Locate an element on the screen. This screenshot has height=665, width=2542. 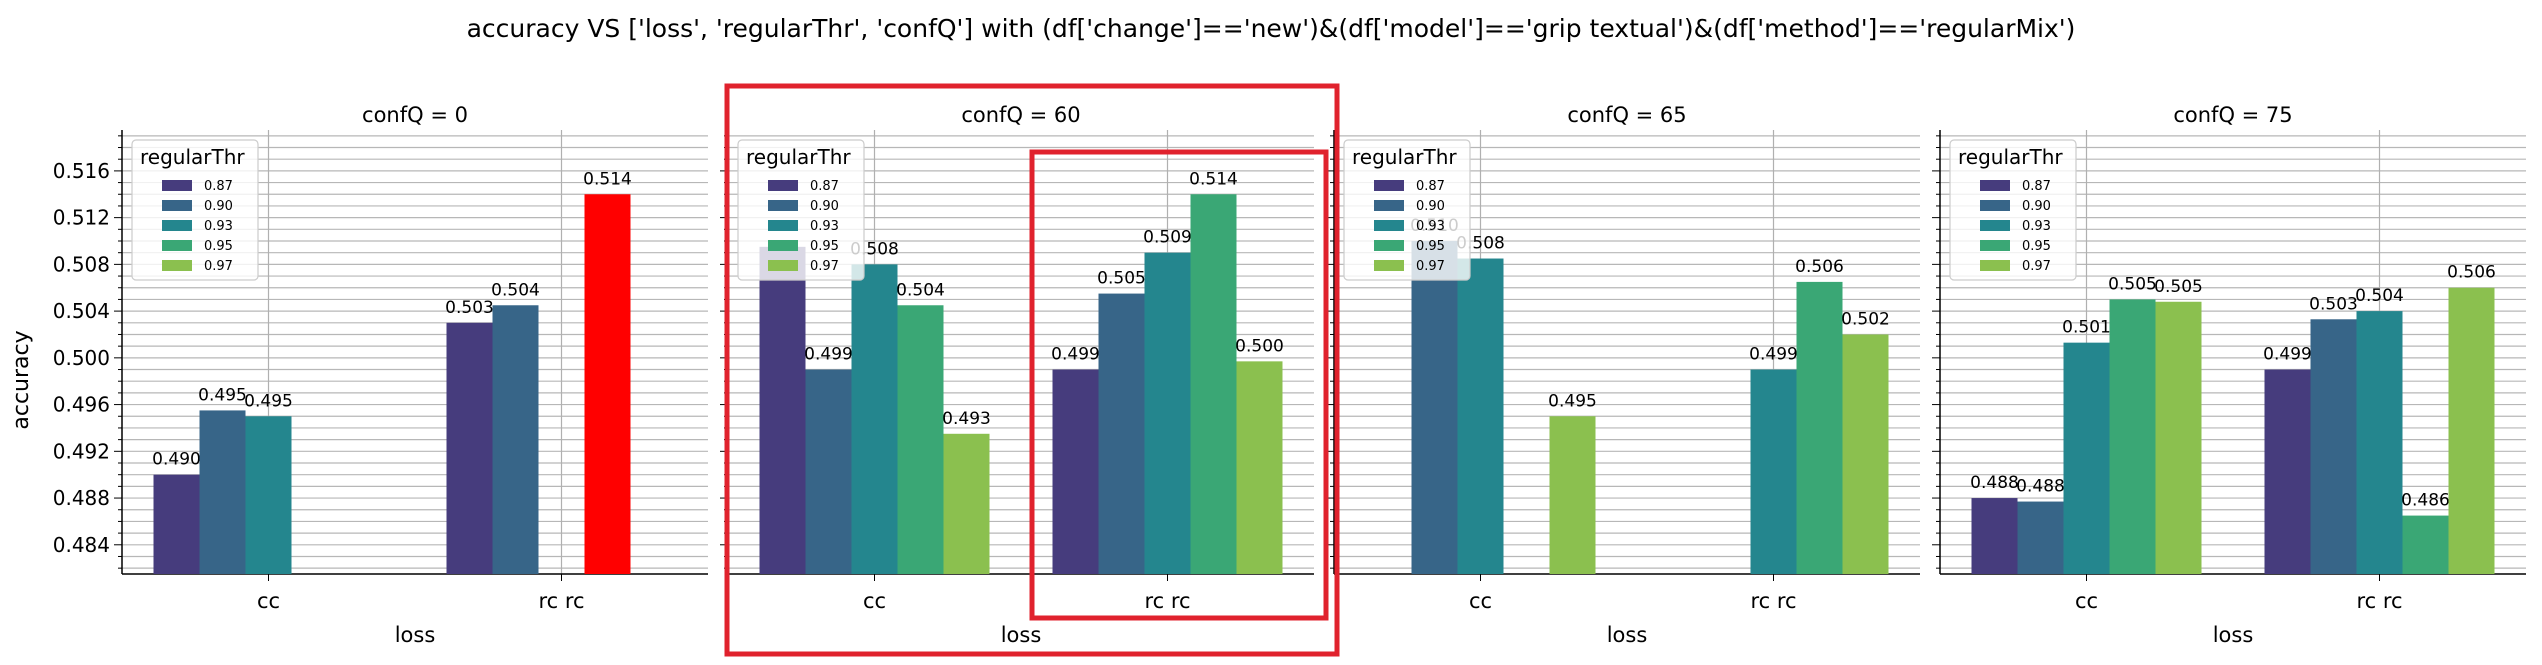
bar-value-label: 0.509 is located at coordinates (1167, 238).